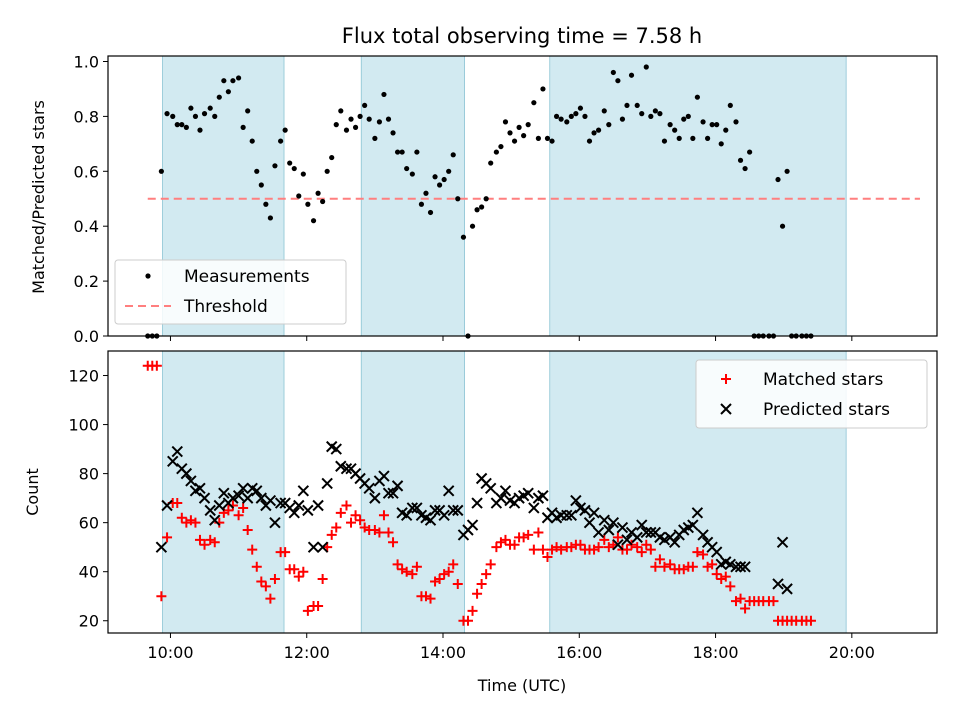 This screenshot has width=960, height=720. What do you see at coordinates (89, 474) in the screenshot?
I see `bottom-y-tick-label: 80` at bounding box center [89, 474].